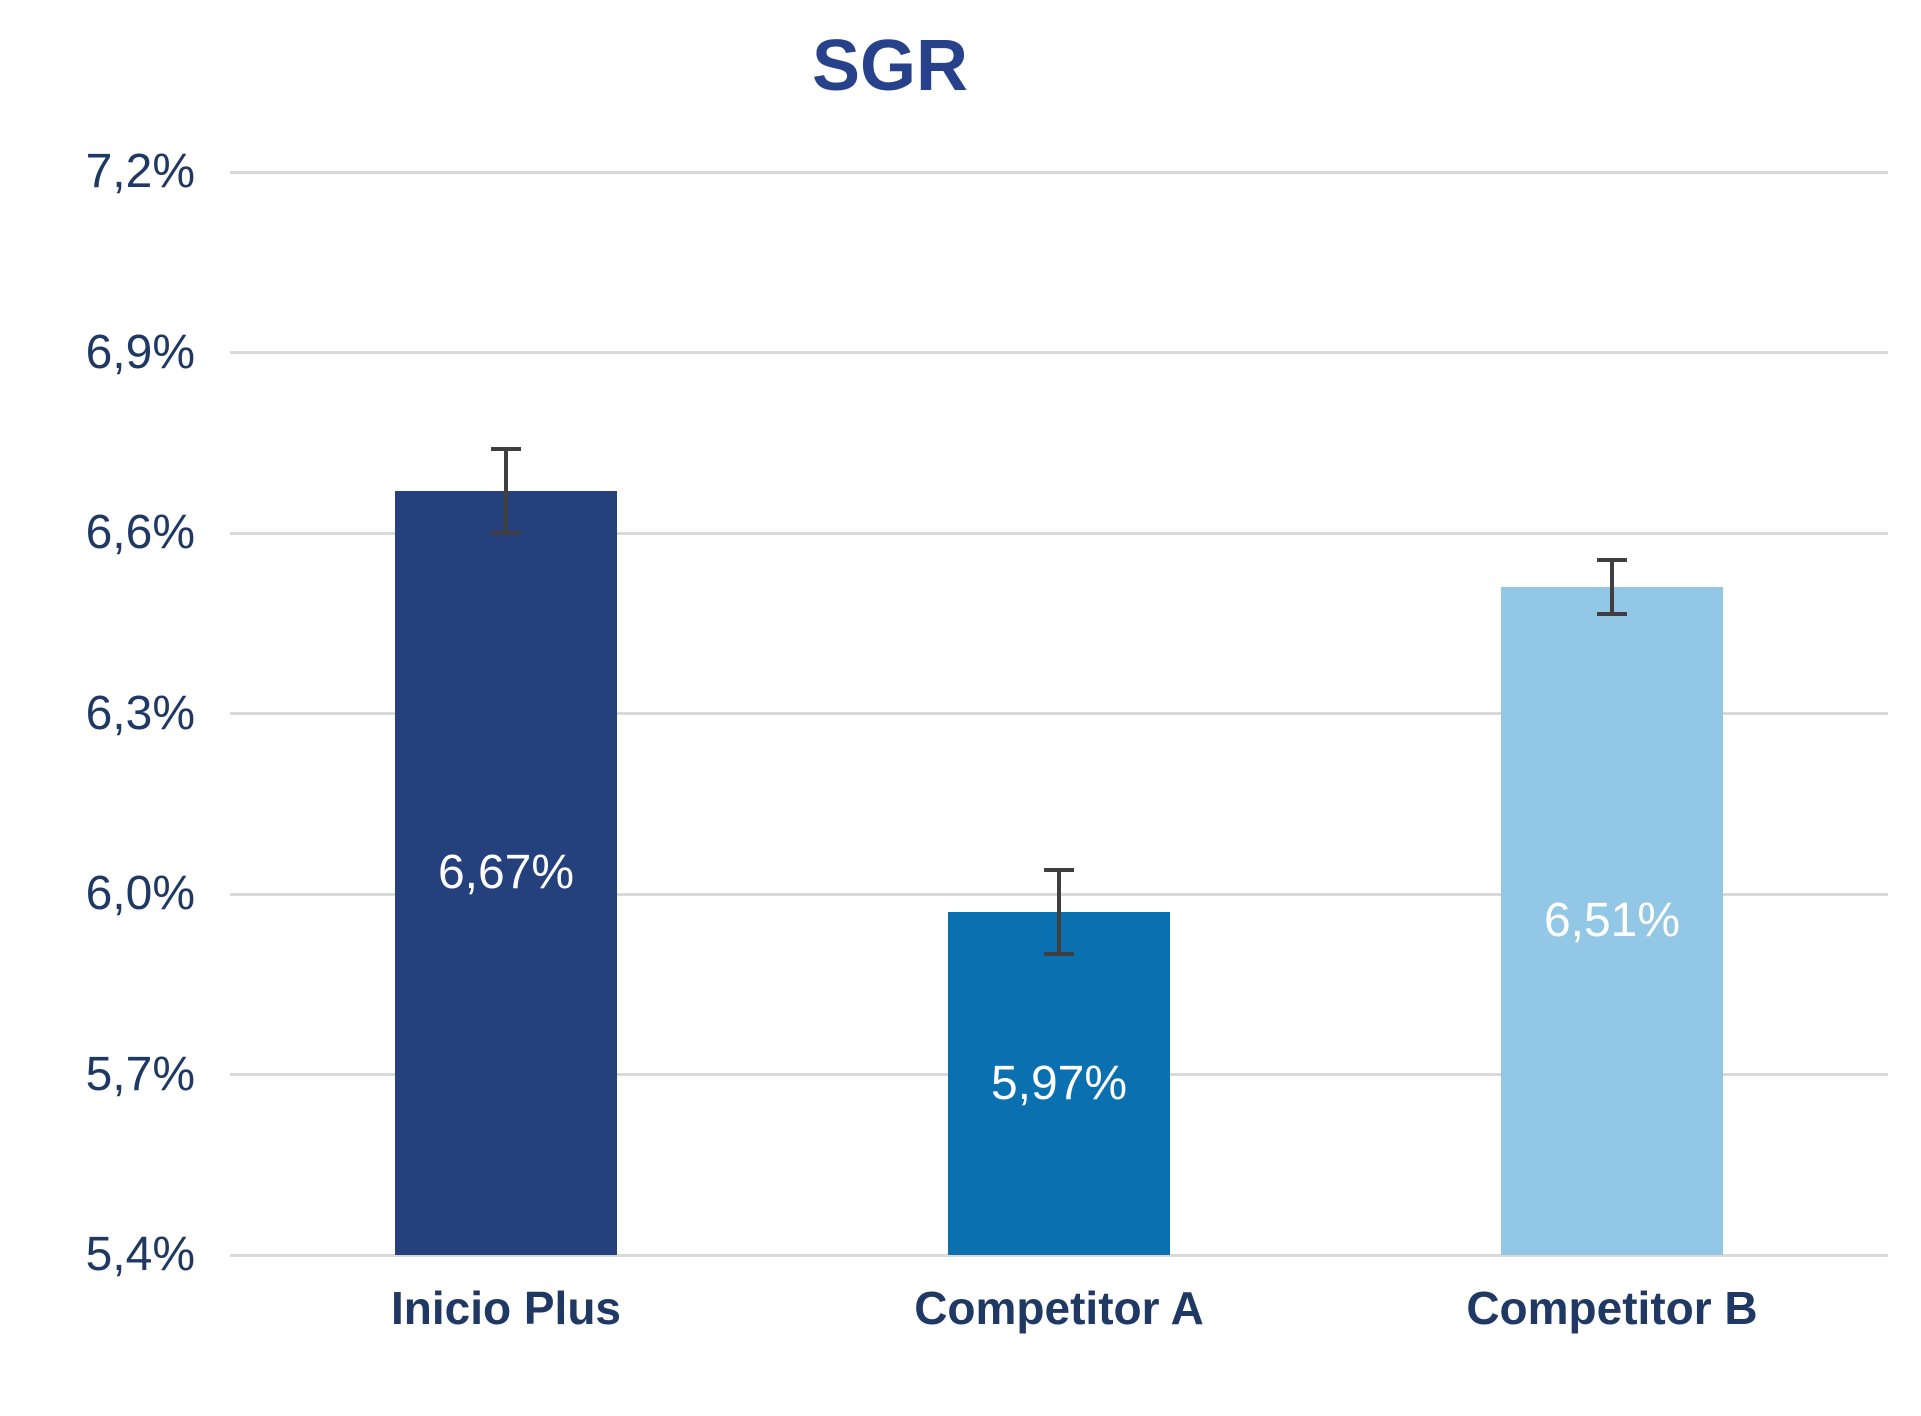 The width and height of the screenshot is (1921, 1416). What do you see at coordinates (140, 532) in the screenshot?
I see `y-axis-tick-label: 6,6%` at bounding box center [140, 532].